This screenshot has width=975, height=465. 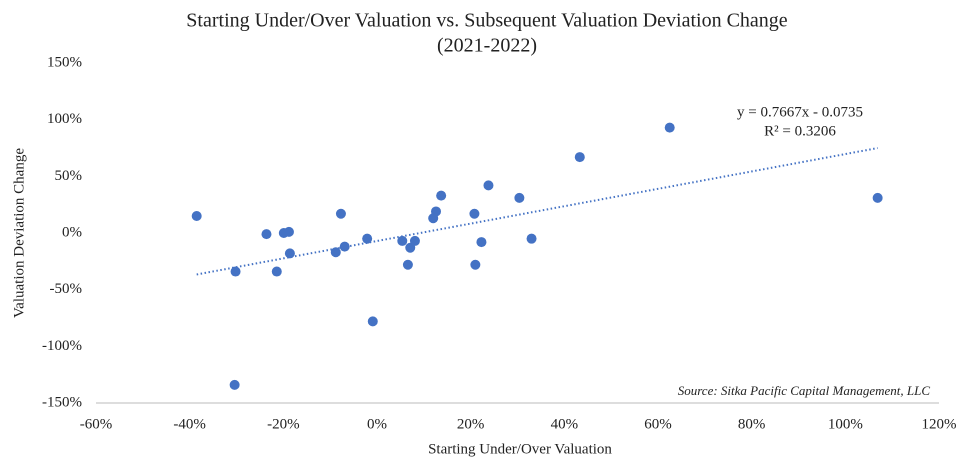 What do you see at coordinates (96, 424) in the screenshot?
I see `x-tick-label: -60%` at bounding box center [96, 424].